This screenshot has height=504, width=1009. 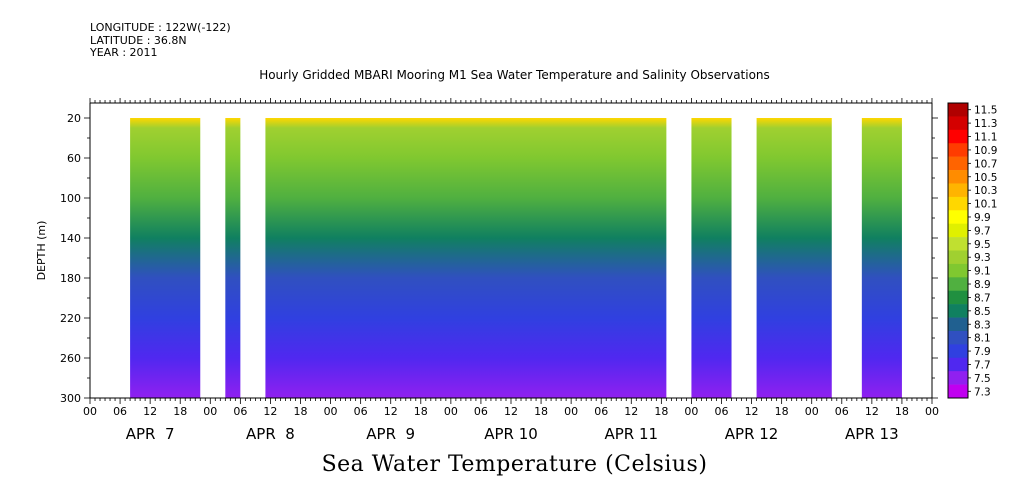 What do you see at coordinates (985, 164) in the screenshot?
I see `colorbar-label: 10.7` at bounding box center [985, 164].